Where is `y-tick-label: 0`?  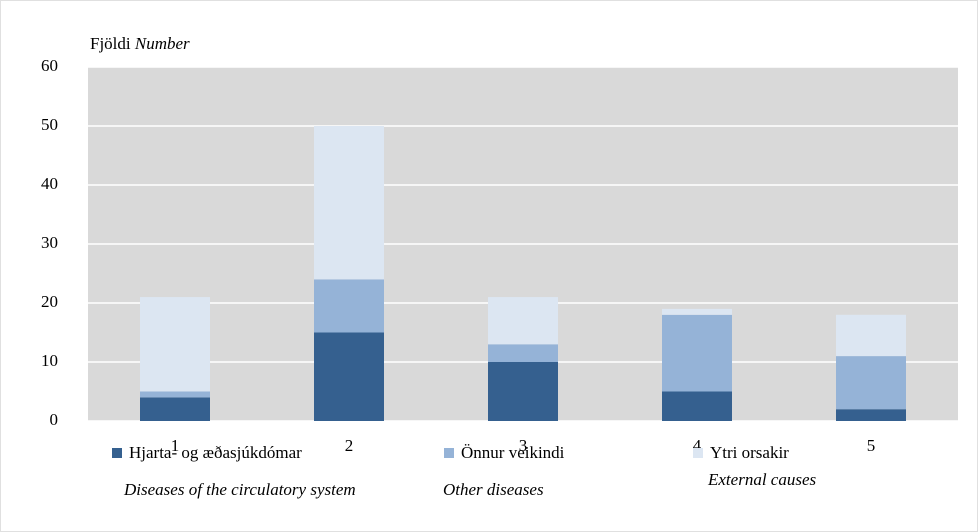 y-tick-label: 0 is located at coordinates (54, 419).